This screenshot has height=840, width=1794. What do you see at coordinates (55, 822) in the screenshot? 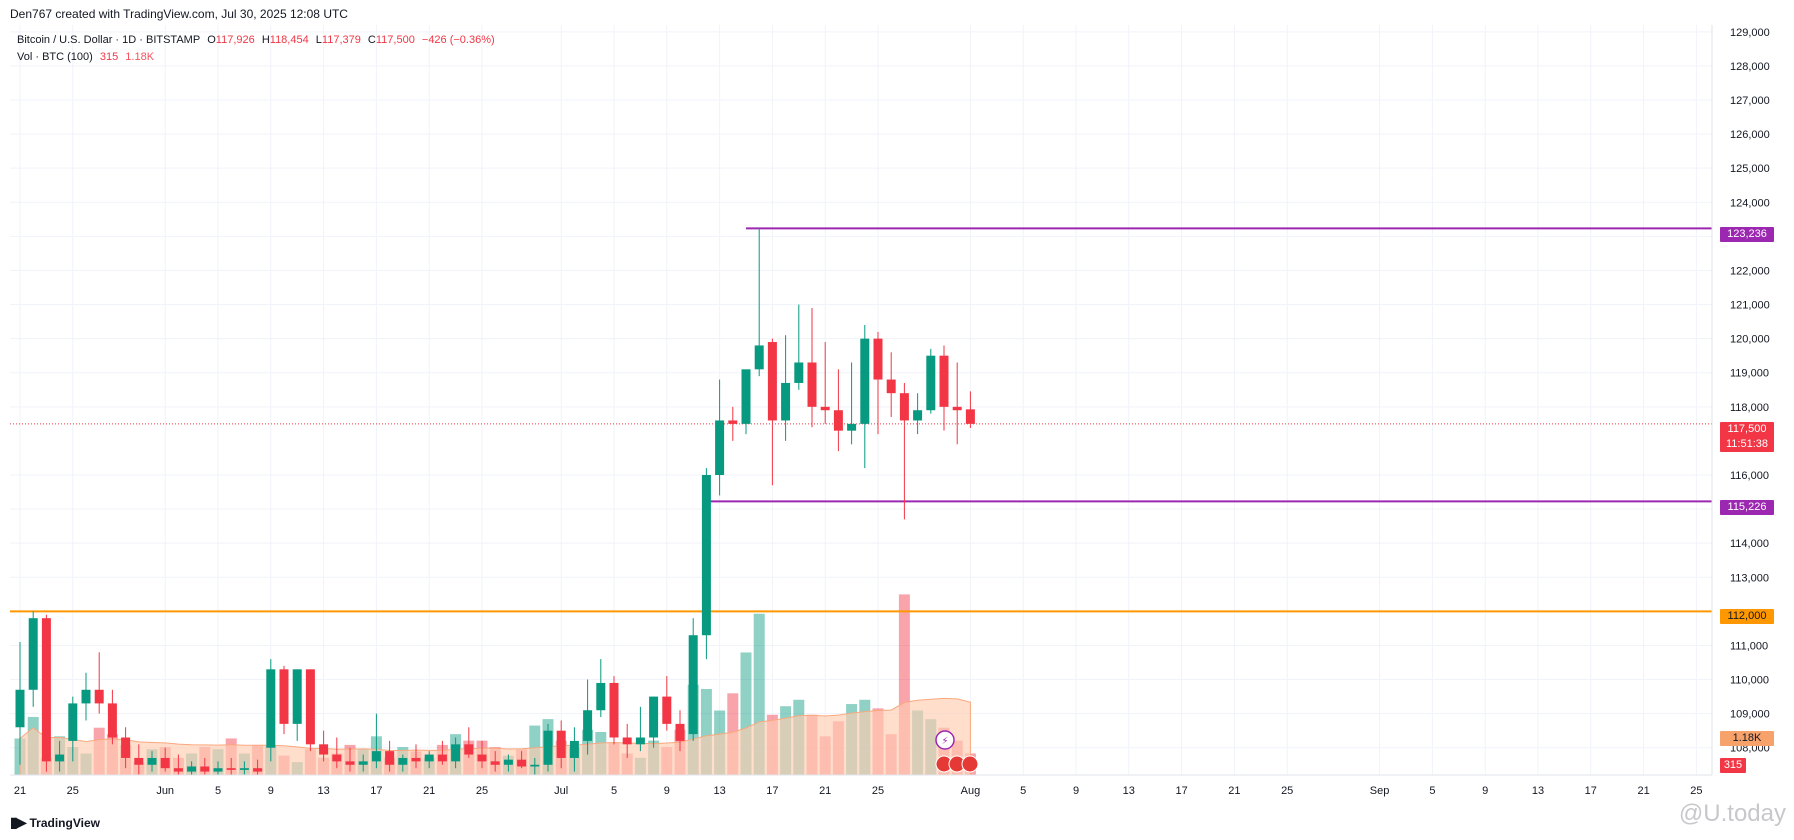
I see `tradingview-logo: ▮▶ TradingView` at bounding box center [55, 822].